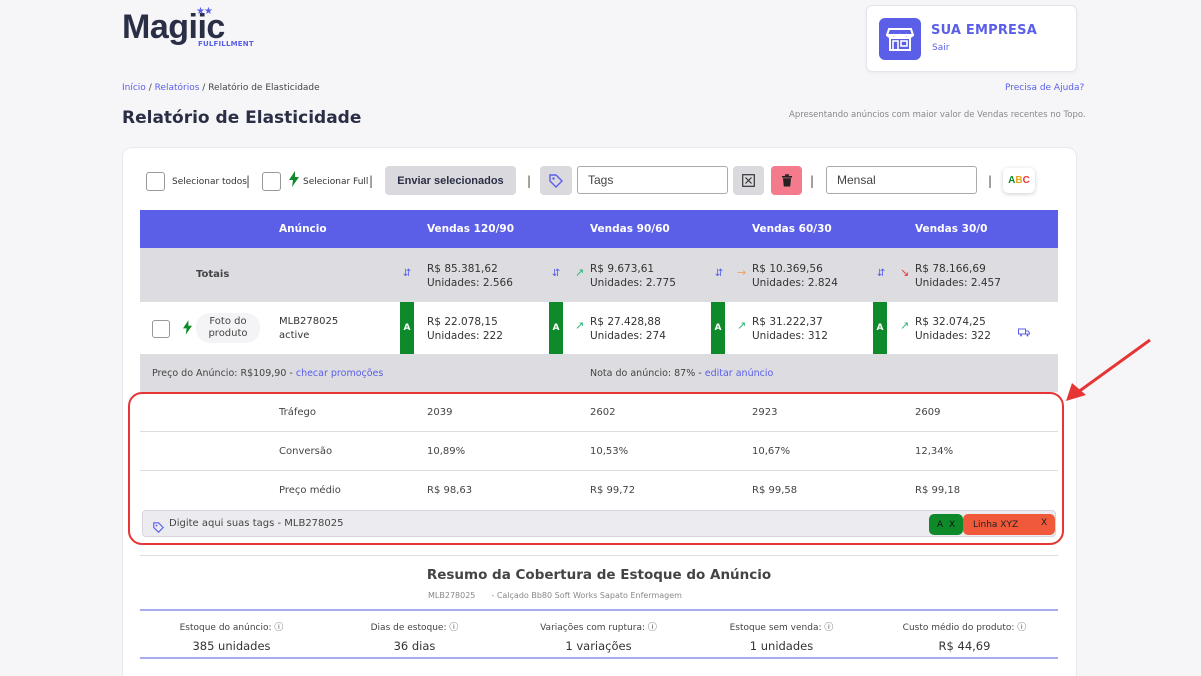 The height and width of the screenshot is (676, 1201). What do you see at coordinates (213, 274) in the screenshot?
I see `totals-label: Totais` at bounding box center [213, 274].